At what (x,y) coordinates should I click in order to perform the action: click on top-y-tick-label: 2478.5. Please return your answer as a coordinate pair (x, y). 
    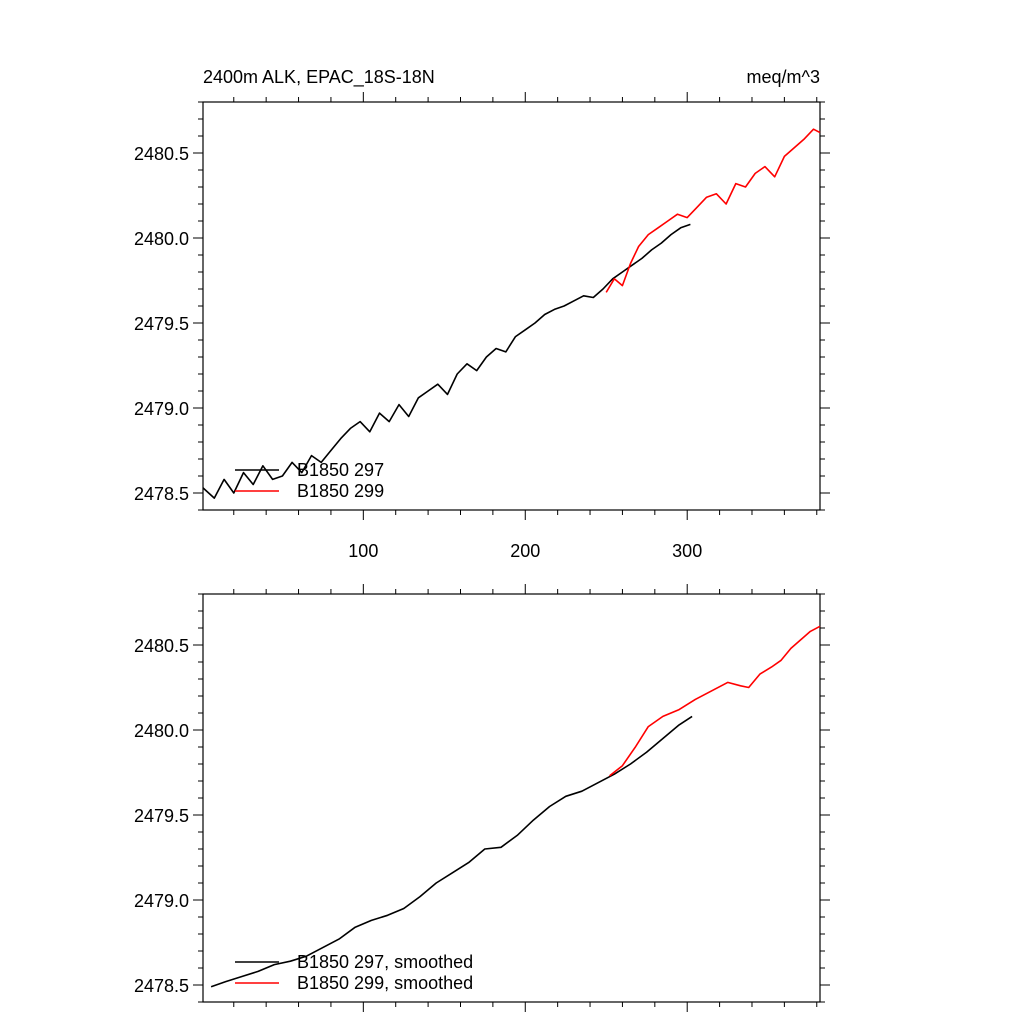
    Looking at the image, I should click on (161, 494).